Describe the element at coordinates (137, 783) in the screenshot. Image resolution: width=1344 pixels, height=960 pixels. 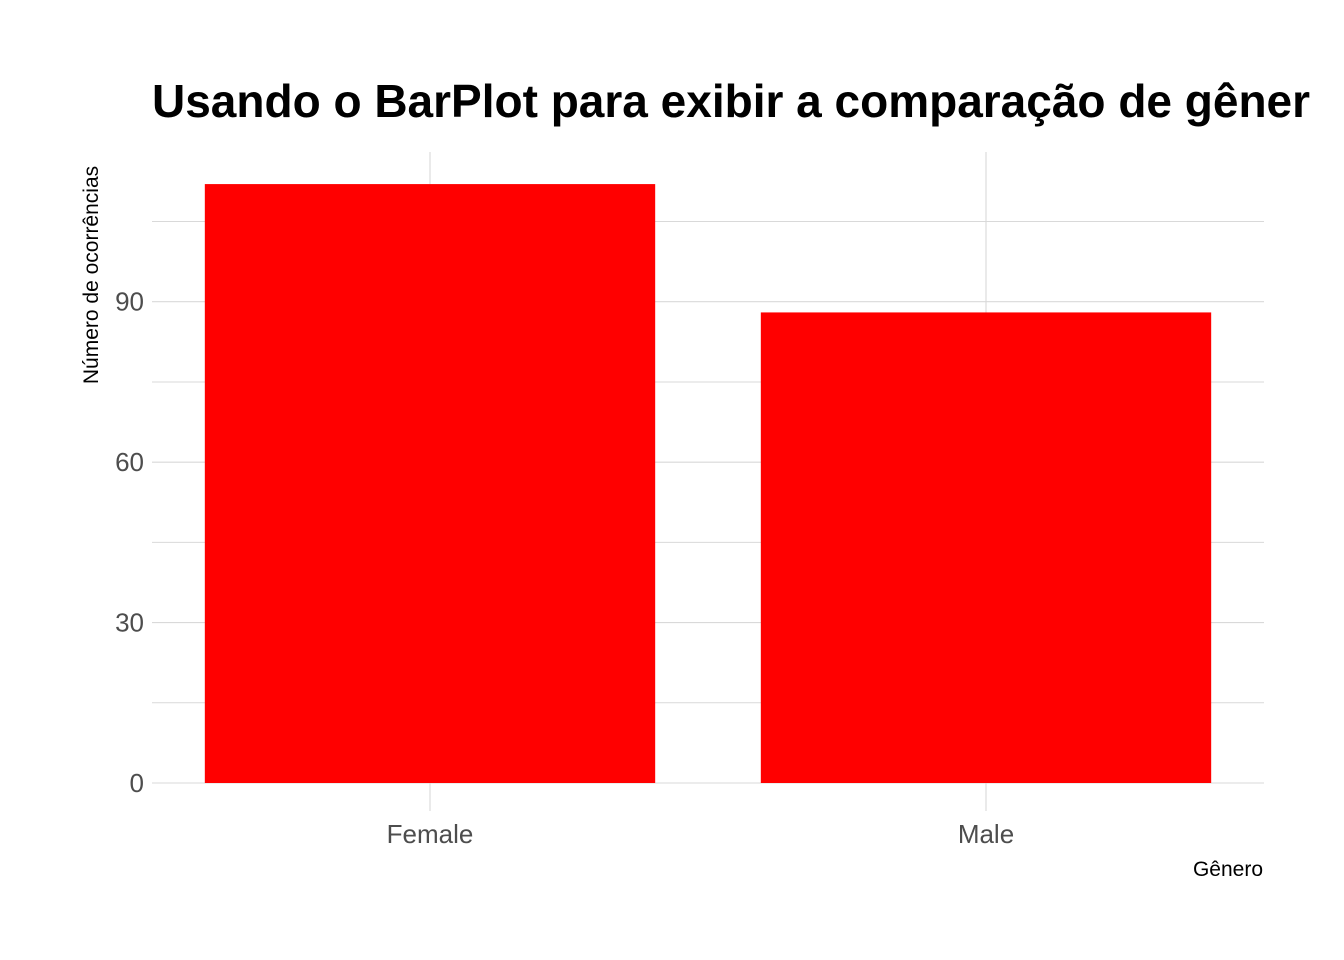
I see `y-tick-label: 0` at that location.